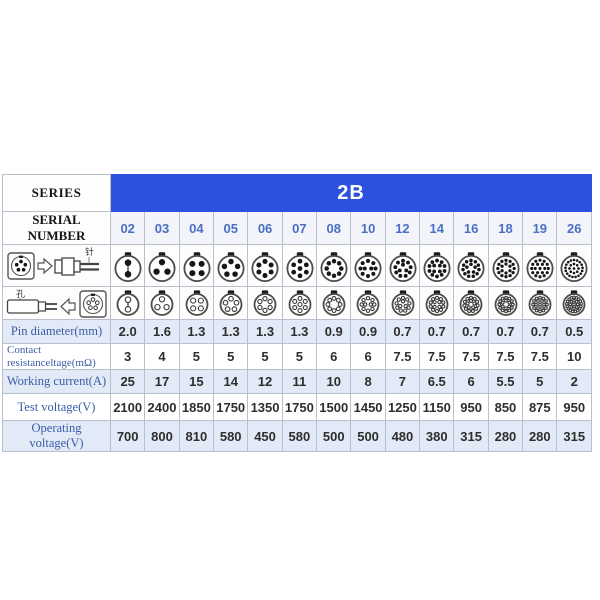  I want to click on value-cell-r3-c03: 2400, so click(162, 407).